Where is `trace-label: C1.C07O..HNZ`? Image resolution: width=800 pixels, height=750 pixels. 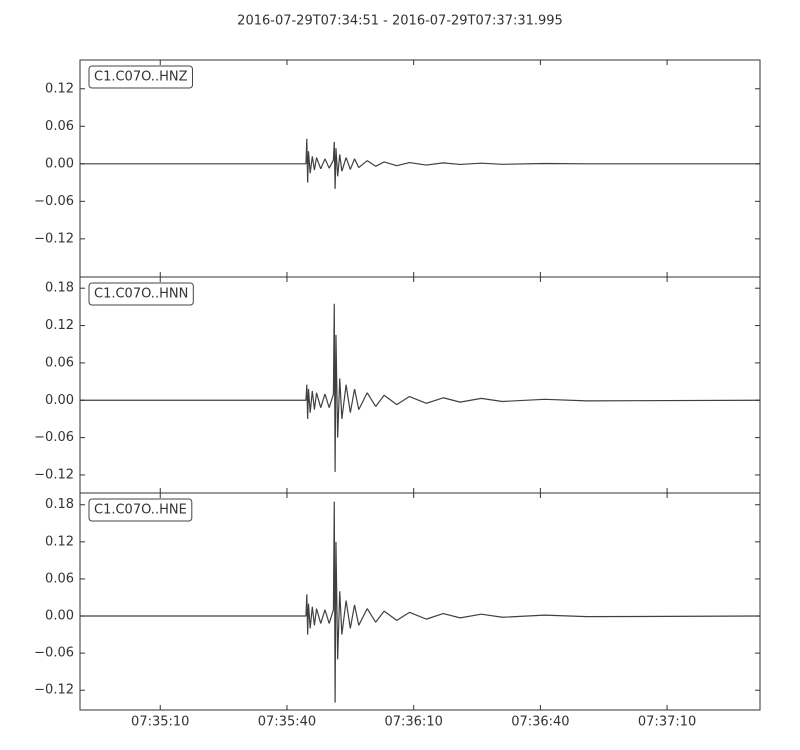
trace-label: C1.C07O..HNZ is located at coordinates (141, 77).